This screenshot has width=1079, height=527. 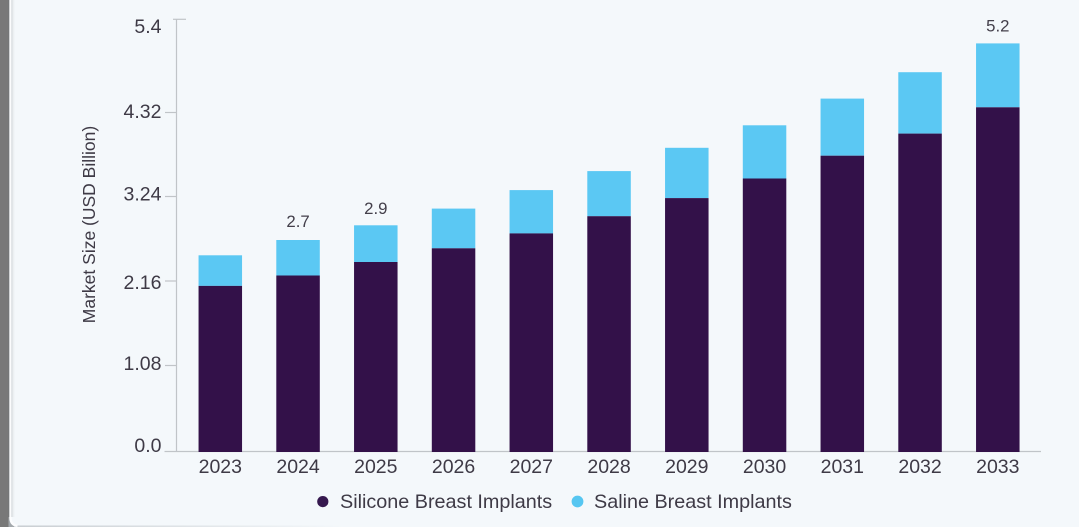 What do you see at coordinates (89, 224) in the screenshot?
I see `svg-text: Market Size (USD Billion)` at bounding box center [89, 224].